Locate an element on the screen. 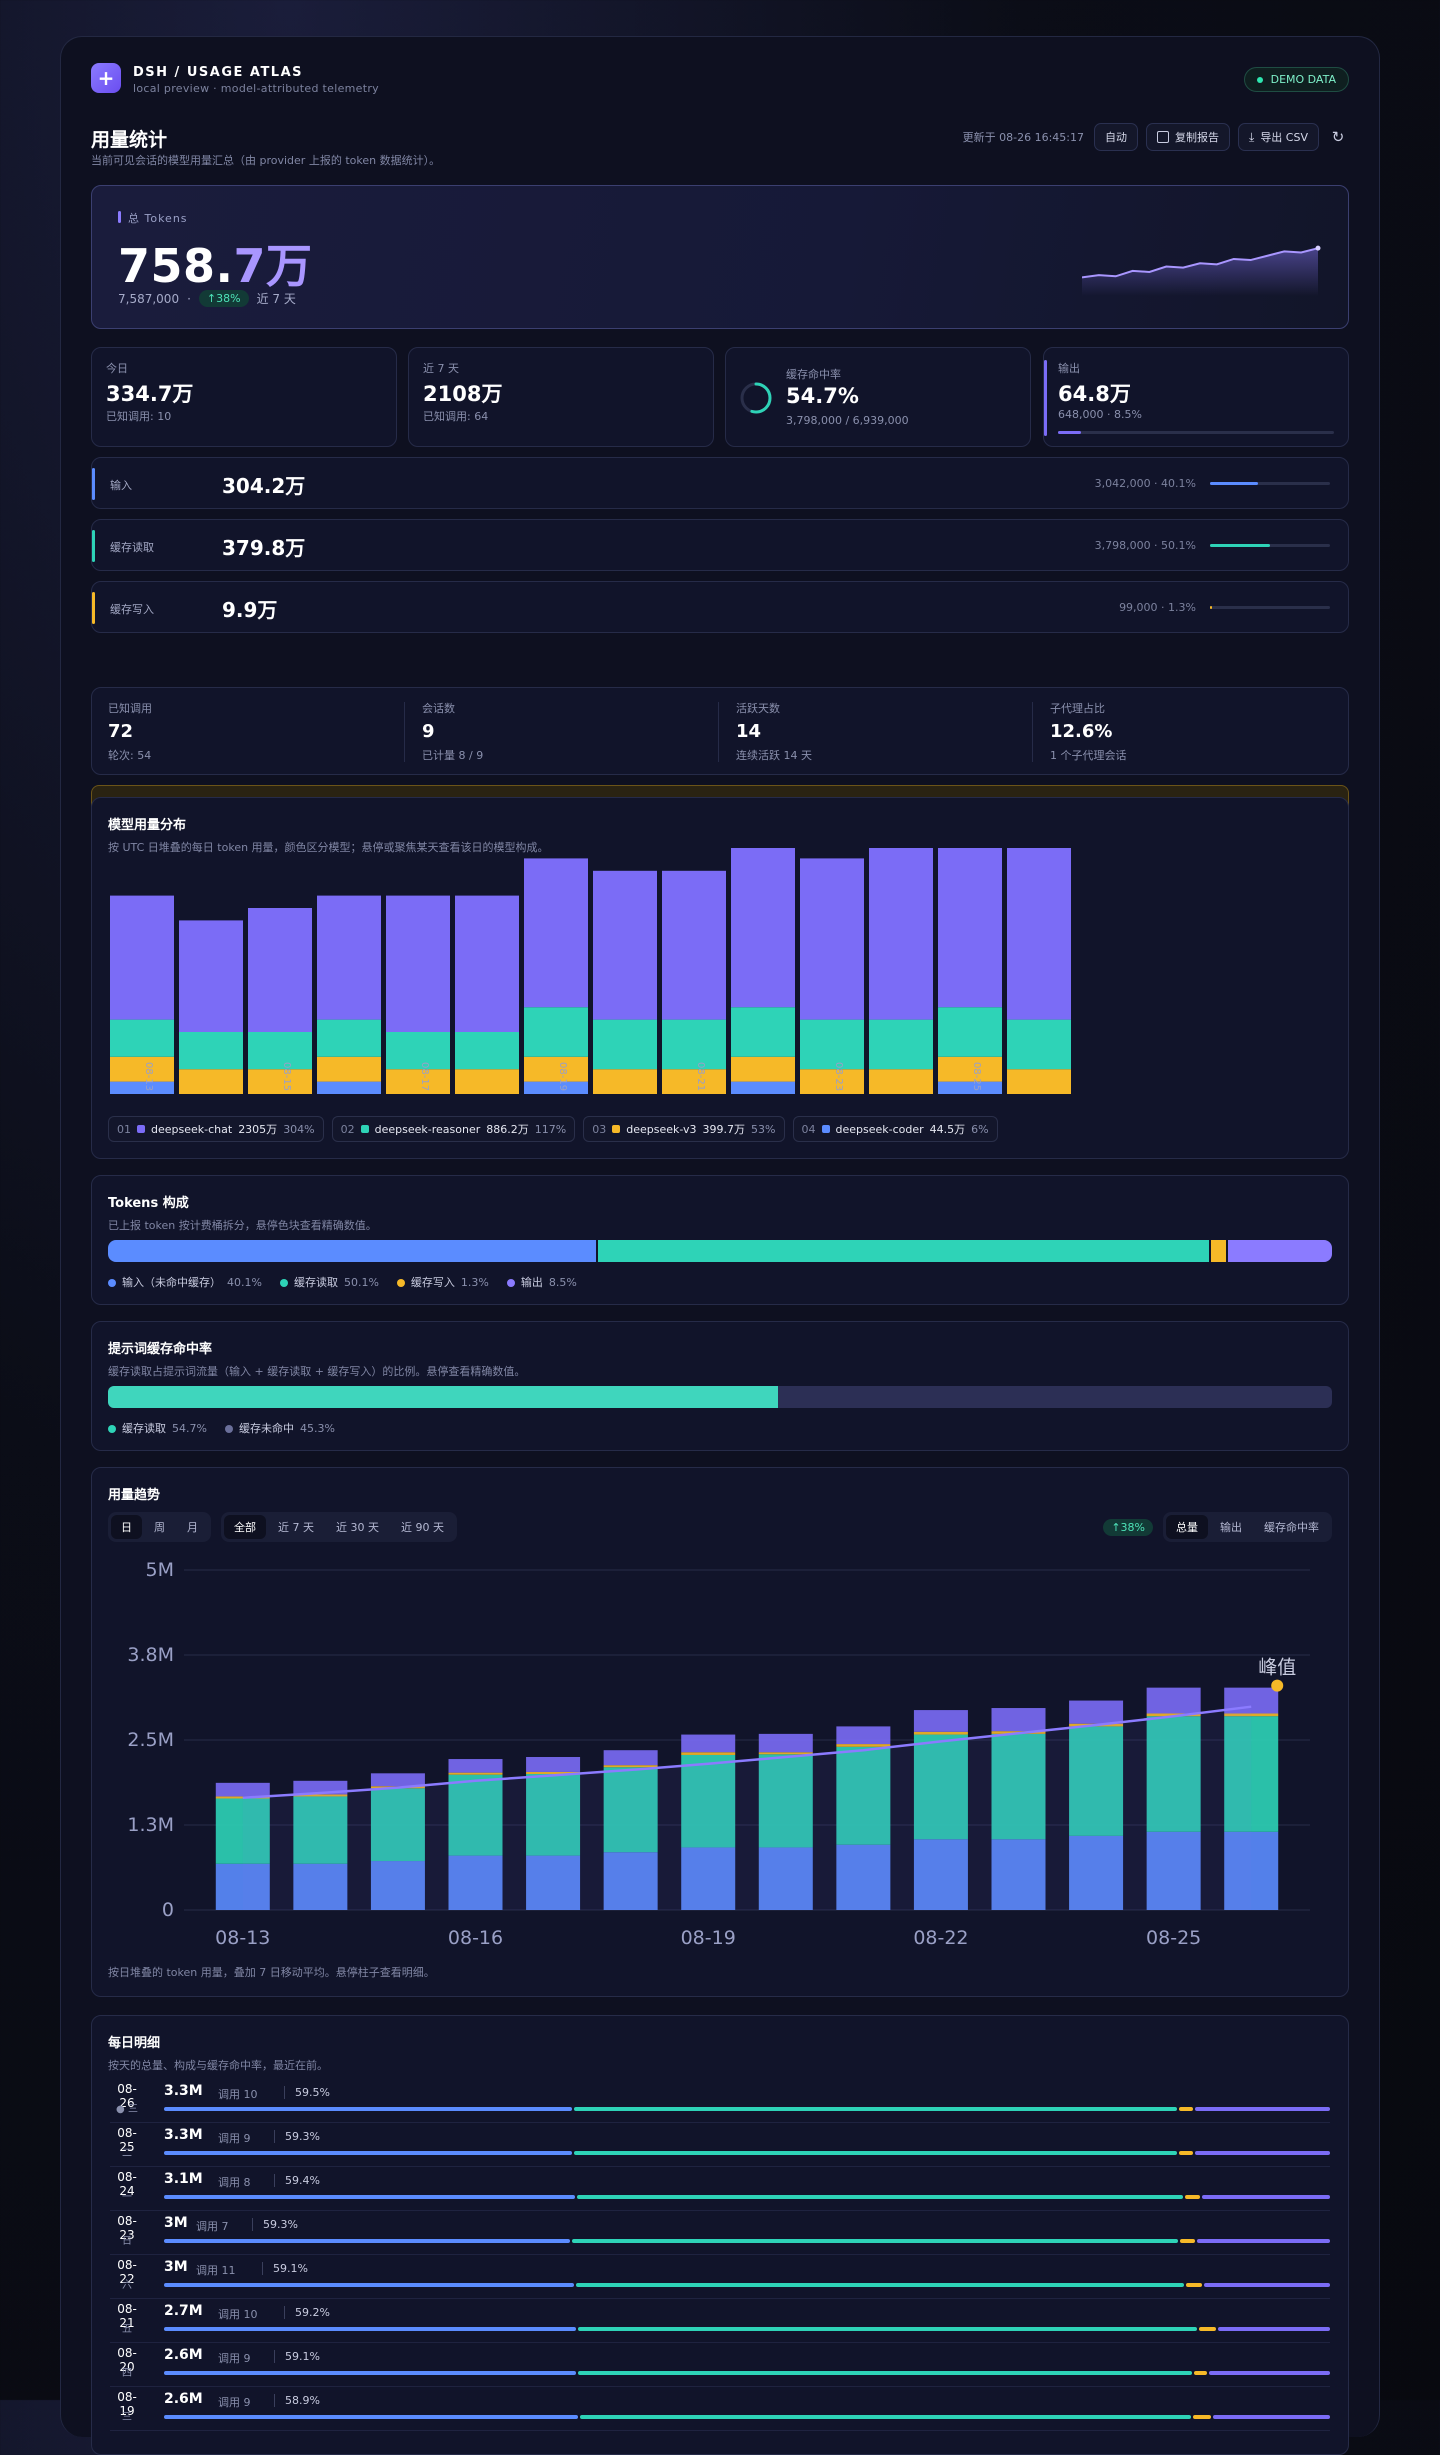 The width and height of the screenshot is (1440, 2455). daily-row: 08-22 六 3M 调用 11 59.1% is located at coordinates (720, 2276).